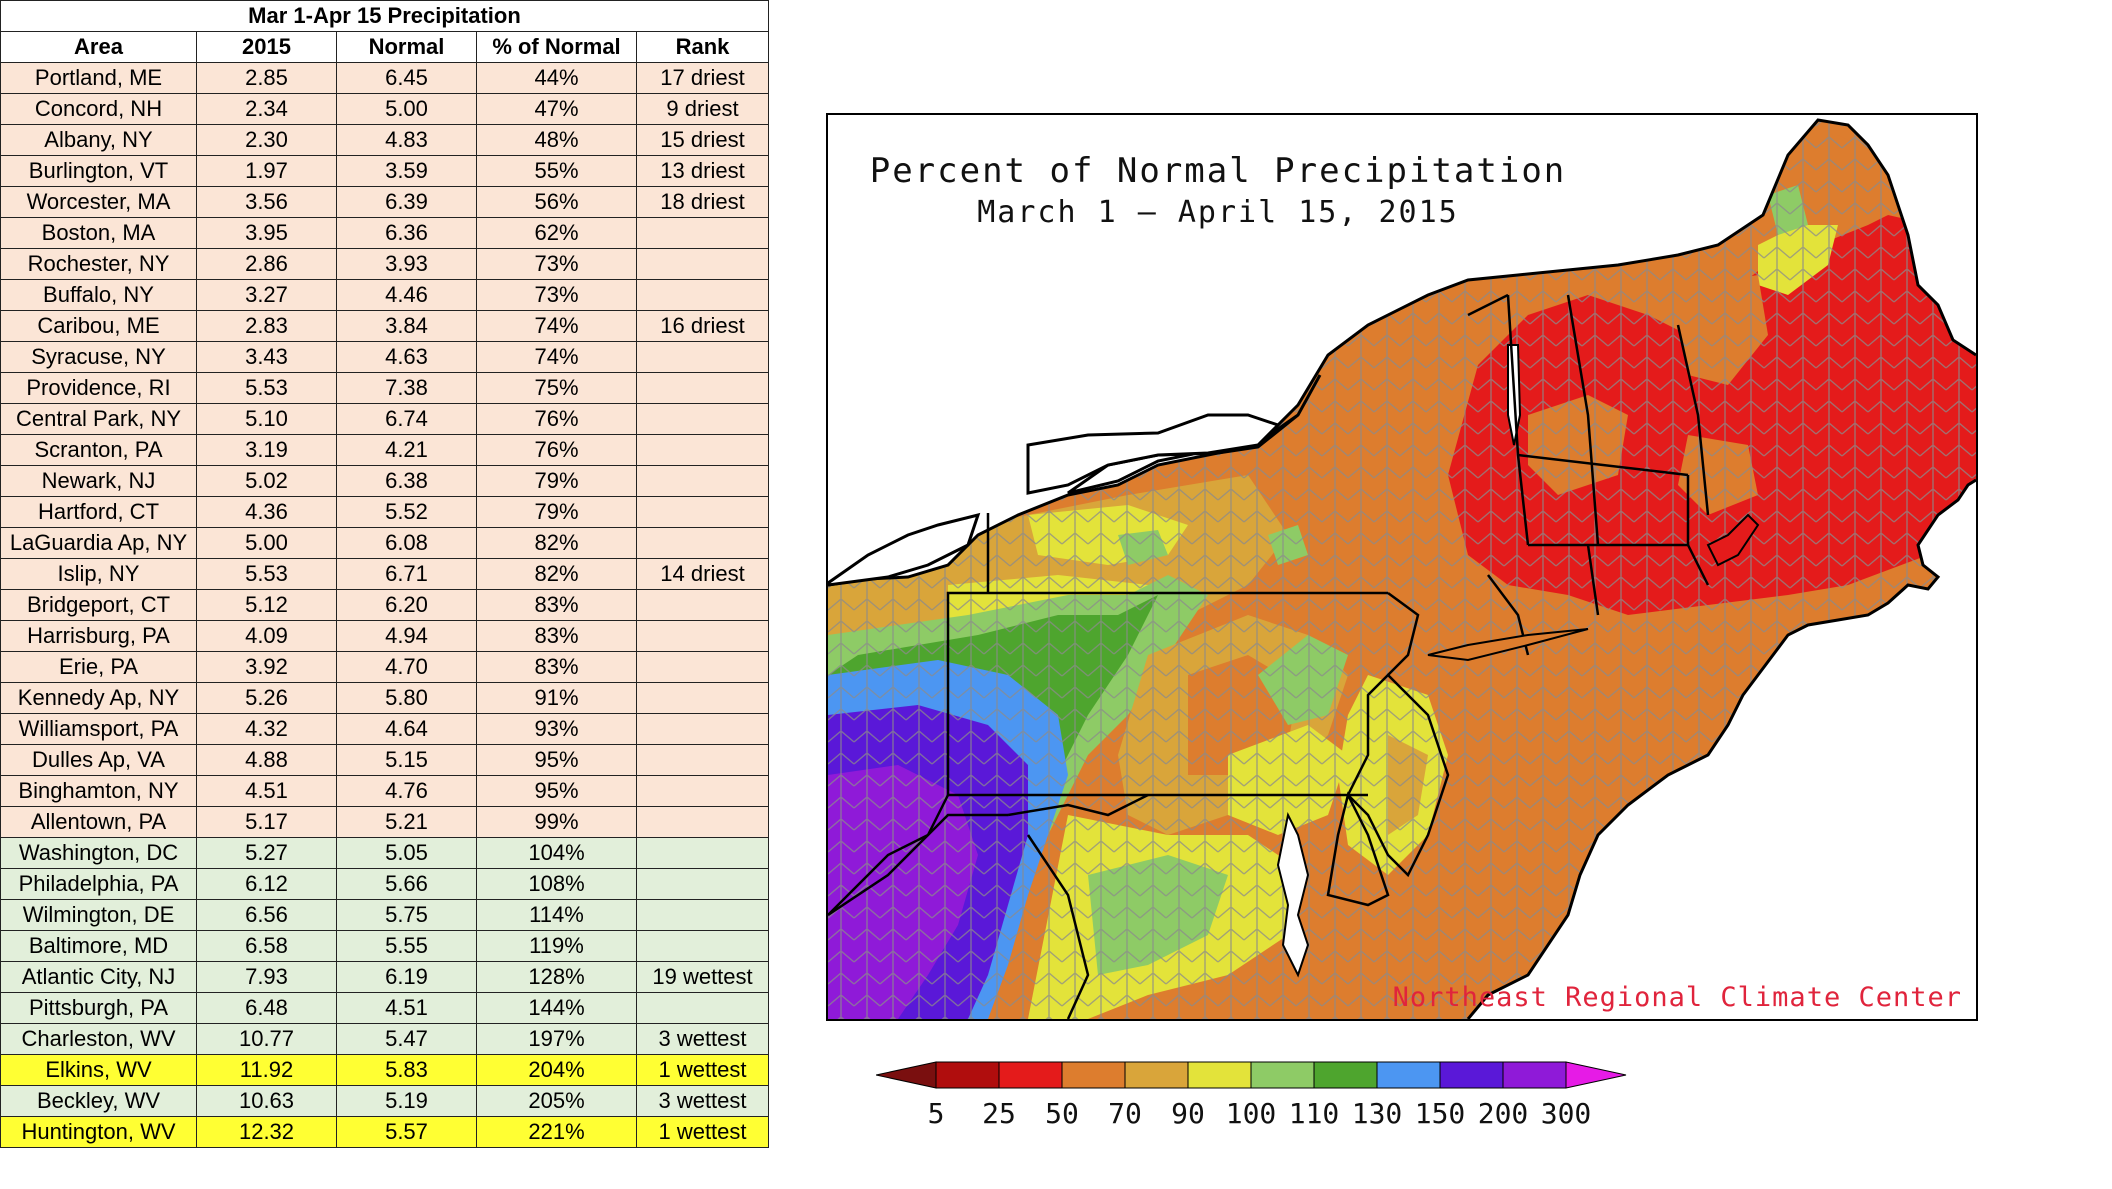 This screenshot has width=2112, height=1189. Describe the element at coordinates (1596, 1075) in the screenshot. I see `legend-arrow-high` at that location.